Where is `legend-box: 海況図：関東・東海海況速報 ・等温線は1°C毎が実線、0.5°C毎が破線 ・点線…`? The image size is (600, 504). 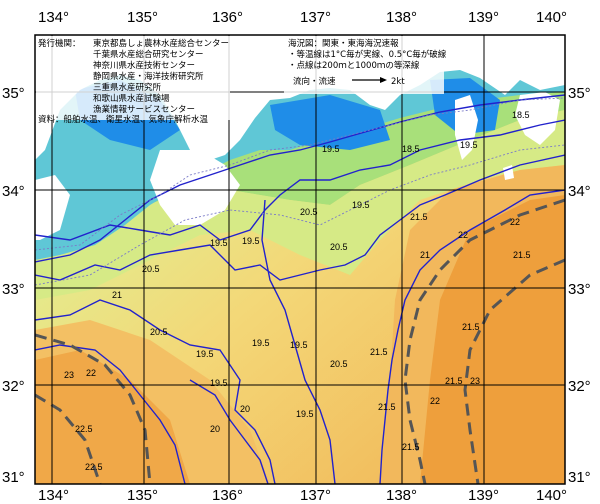 legend-box: 海況図：関東・東海海況速報 ・等温線は1°C毎が実線、0.5°C毎が破線 ・点線… is located at coordinates (365, 65).